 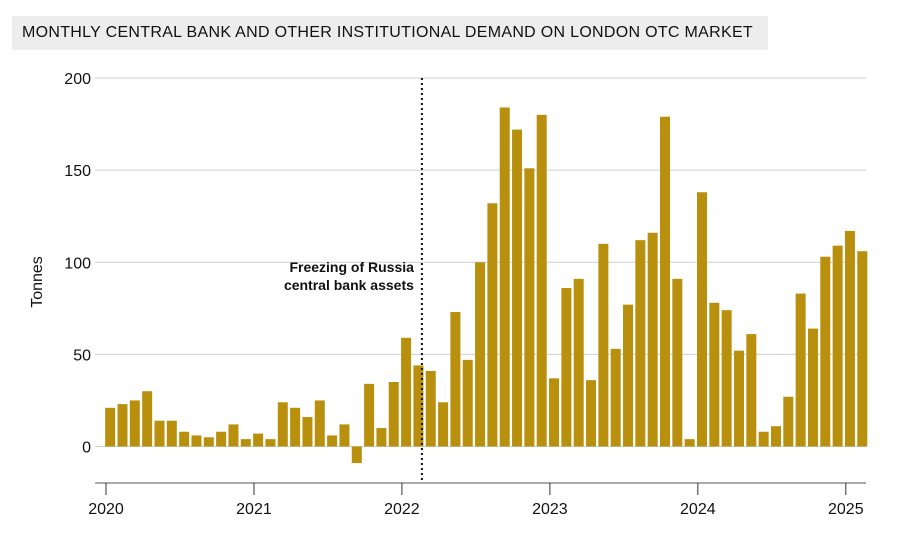 What do you see at coordinates (550, 509) in the screenshot?
I see `x-tick-label: 2023` at bounding box center [550, 509].